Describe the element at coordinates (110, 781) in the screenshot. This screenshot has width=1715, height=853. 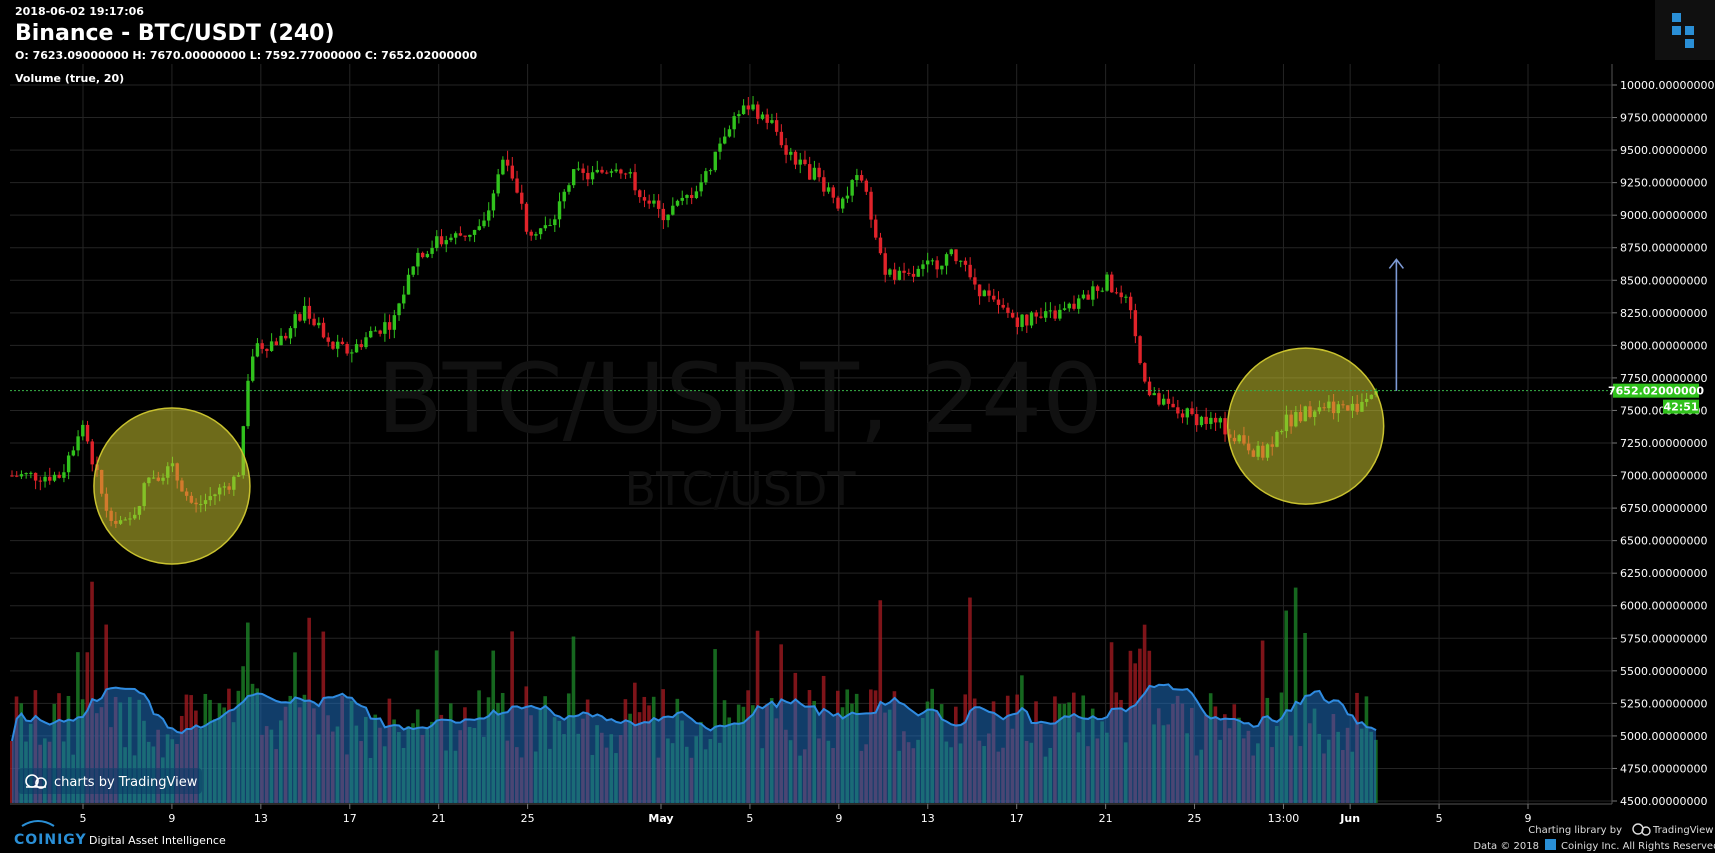
I see `charts-by-tradingview: charts by TradingView` at that location.